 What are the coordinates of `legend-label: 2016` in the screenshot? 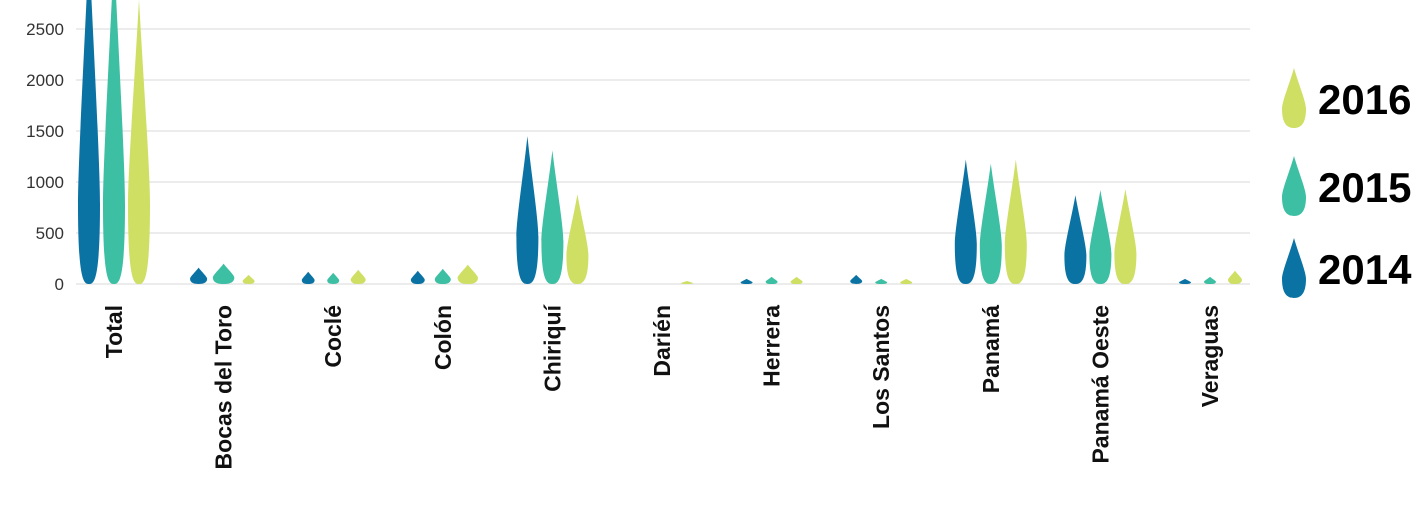 It's located at (1364, 99).